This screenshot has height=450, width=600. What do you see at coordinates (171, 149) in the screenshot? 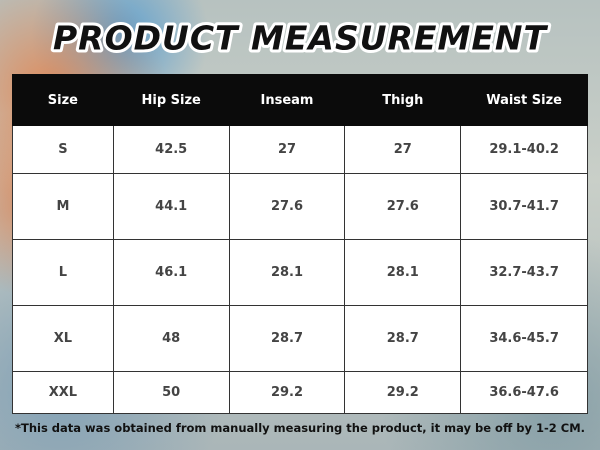
I see `table-cell: 42.5` at bounding box center [171, 149].